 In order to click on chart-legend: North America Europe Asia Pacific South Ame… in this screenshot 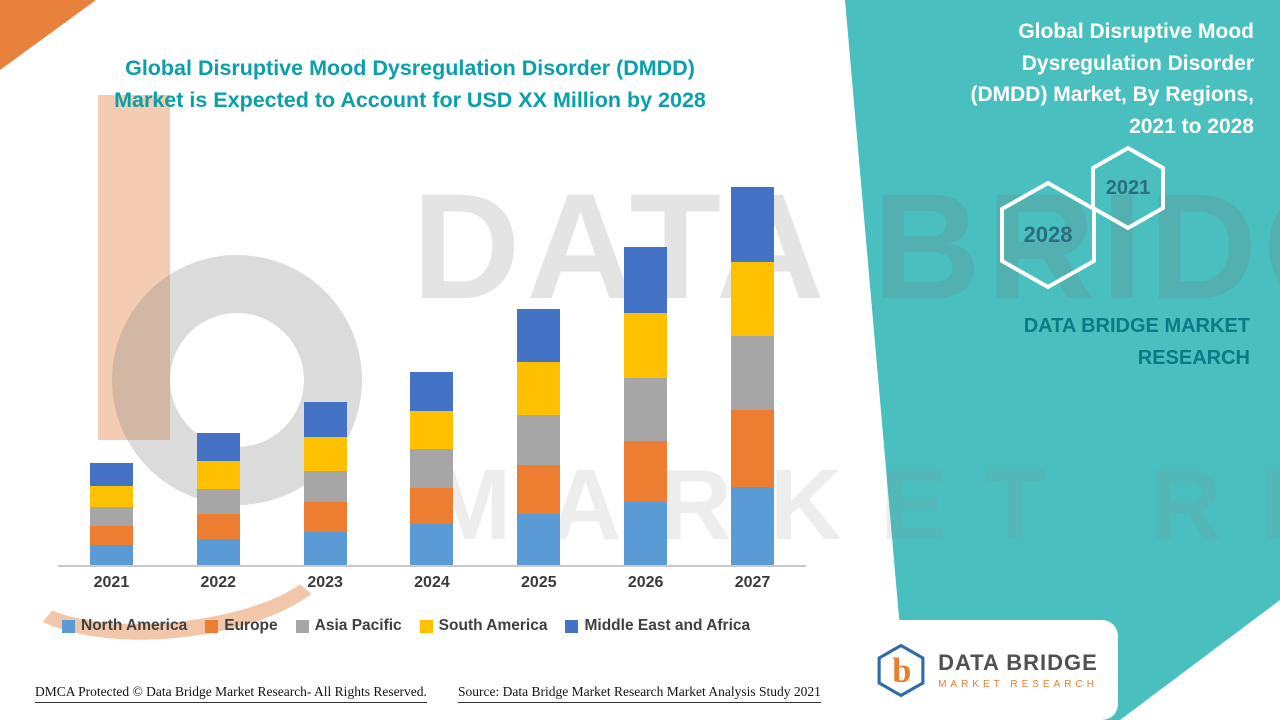, I will do `click(406, 626)`.